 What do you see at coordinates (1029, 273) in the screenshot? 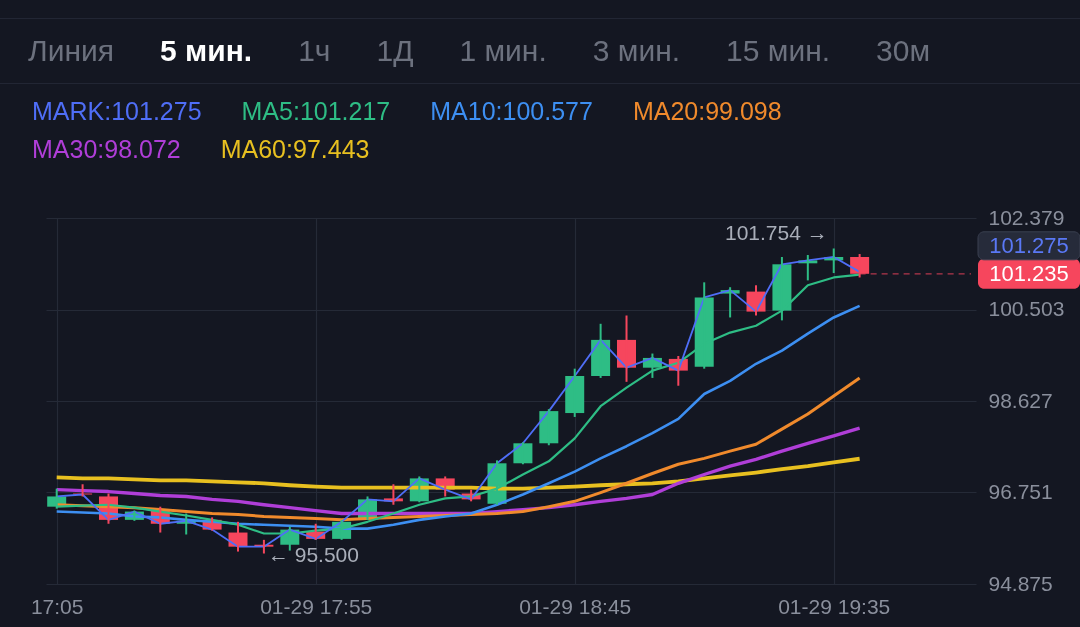
I see `ref-line-label: 101.235` at bounding box center [1029, 273].